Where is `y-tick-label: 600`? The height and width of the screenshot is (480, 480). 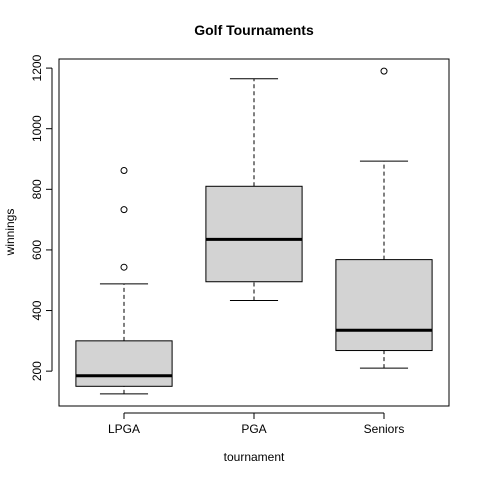
y-tick-label: 600 is located at coordinates (37, 250).